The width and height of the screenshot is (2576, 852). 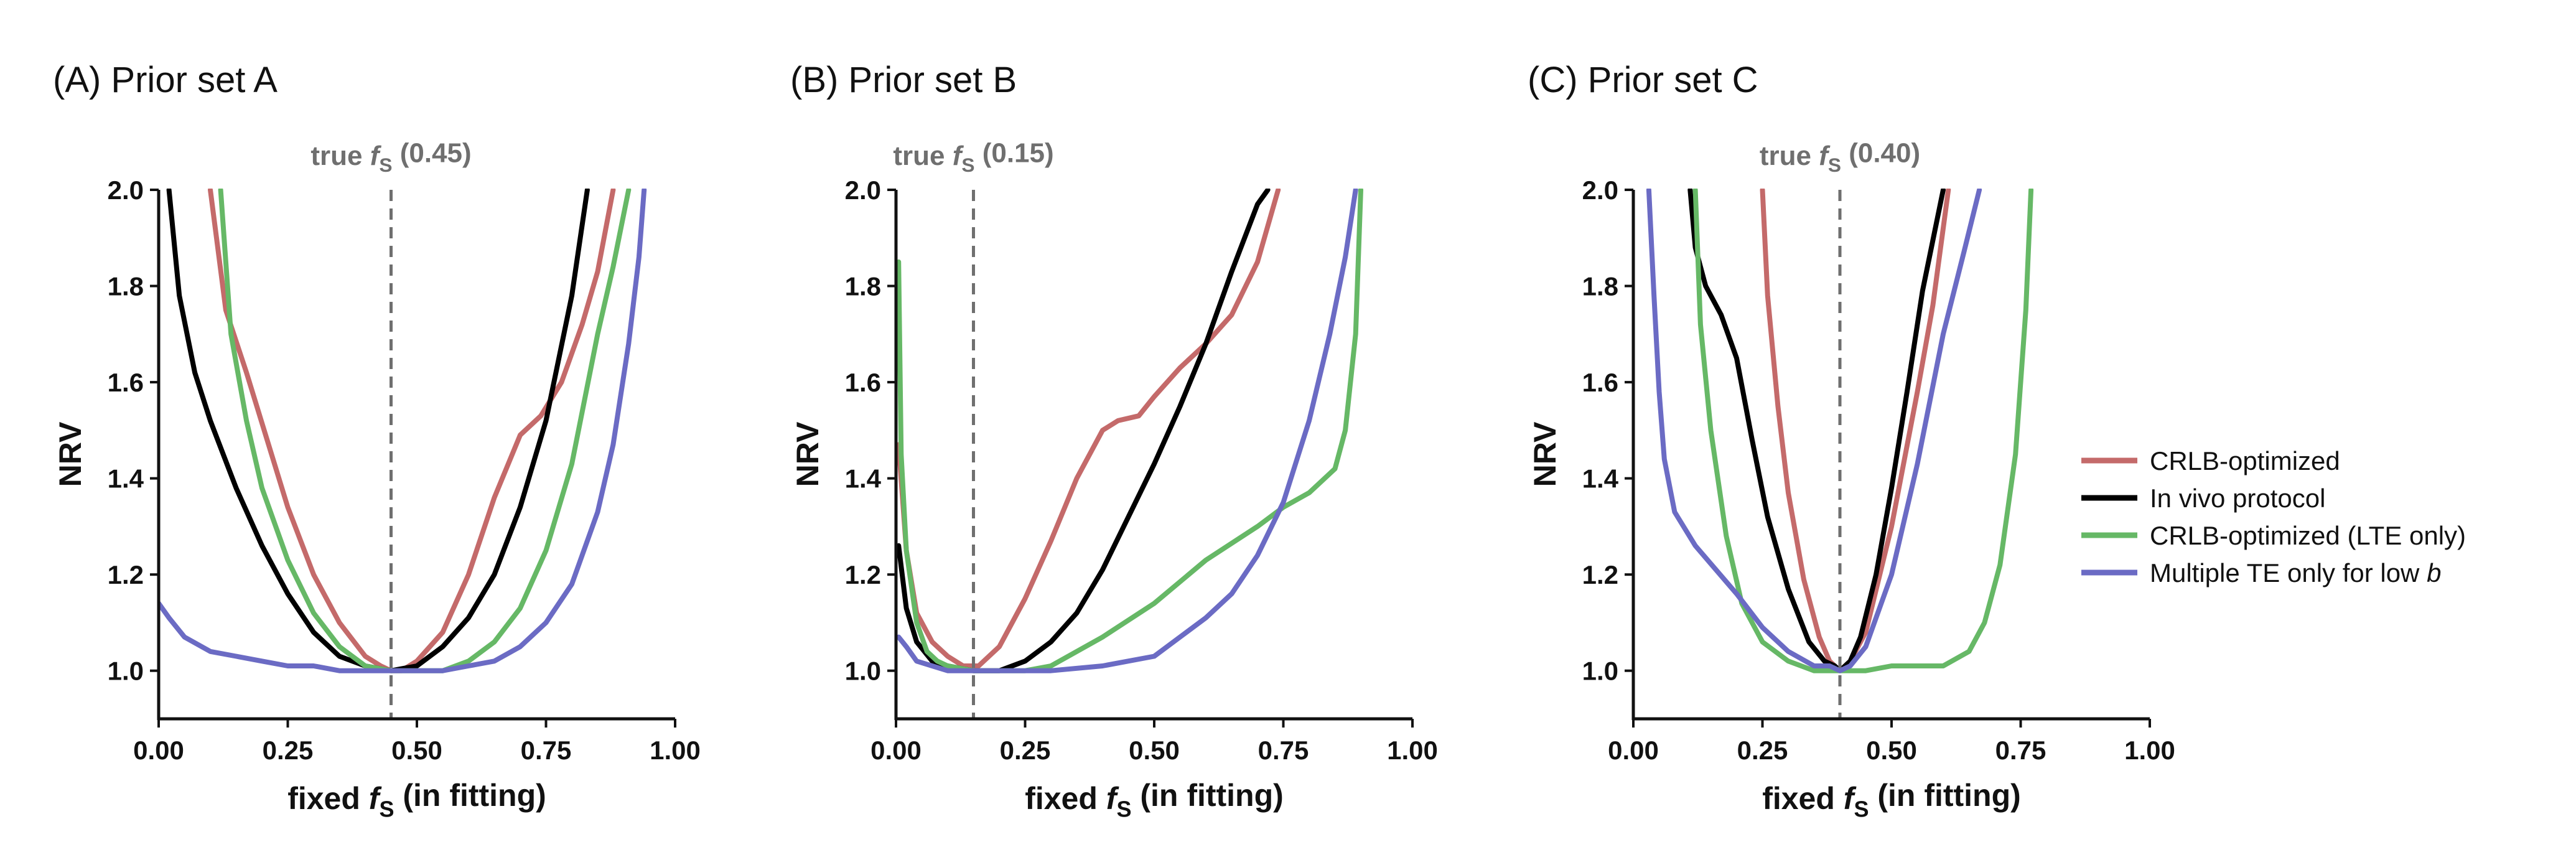 I want to click on panel-title: (A) Prior set A, so click(x=166, y=80).